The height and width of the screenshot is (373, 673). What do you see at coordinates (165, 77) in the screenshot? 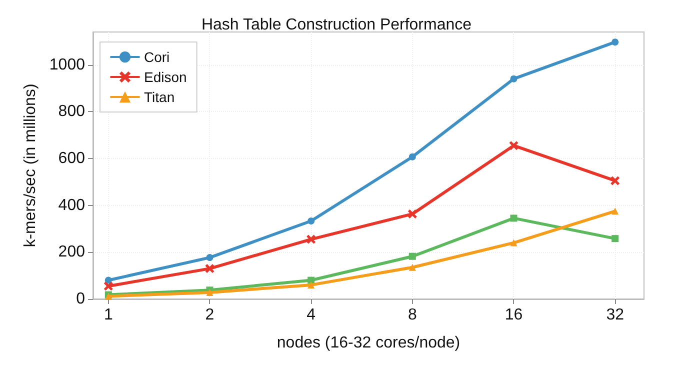
I see `legend-label: Edison` at bounding box center [165, 77].